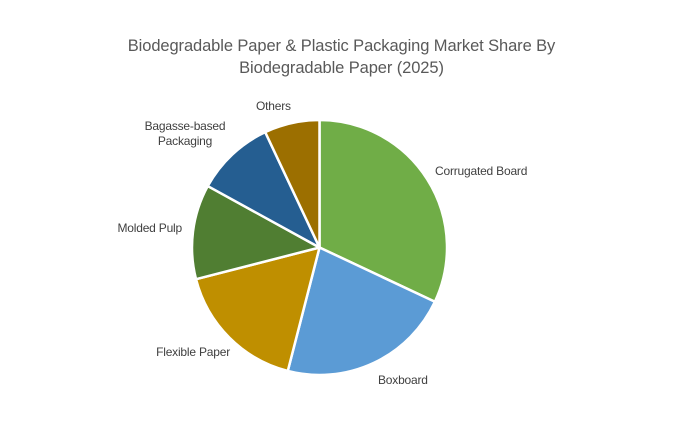  I want to click on pie-label-bagasse-based-packaging: Bagasse-based Packaging, so click(185, 133).